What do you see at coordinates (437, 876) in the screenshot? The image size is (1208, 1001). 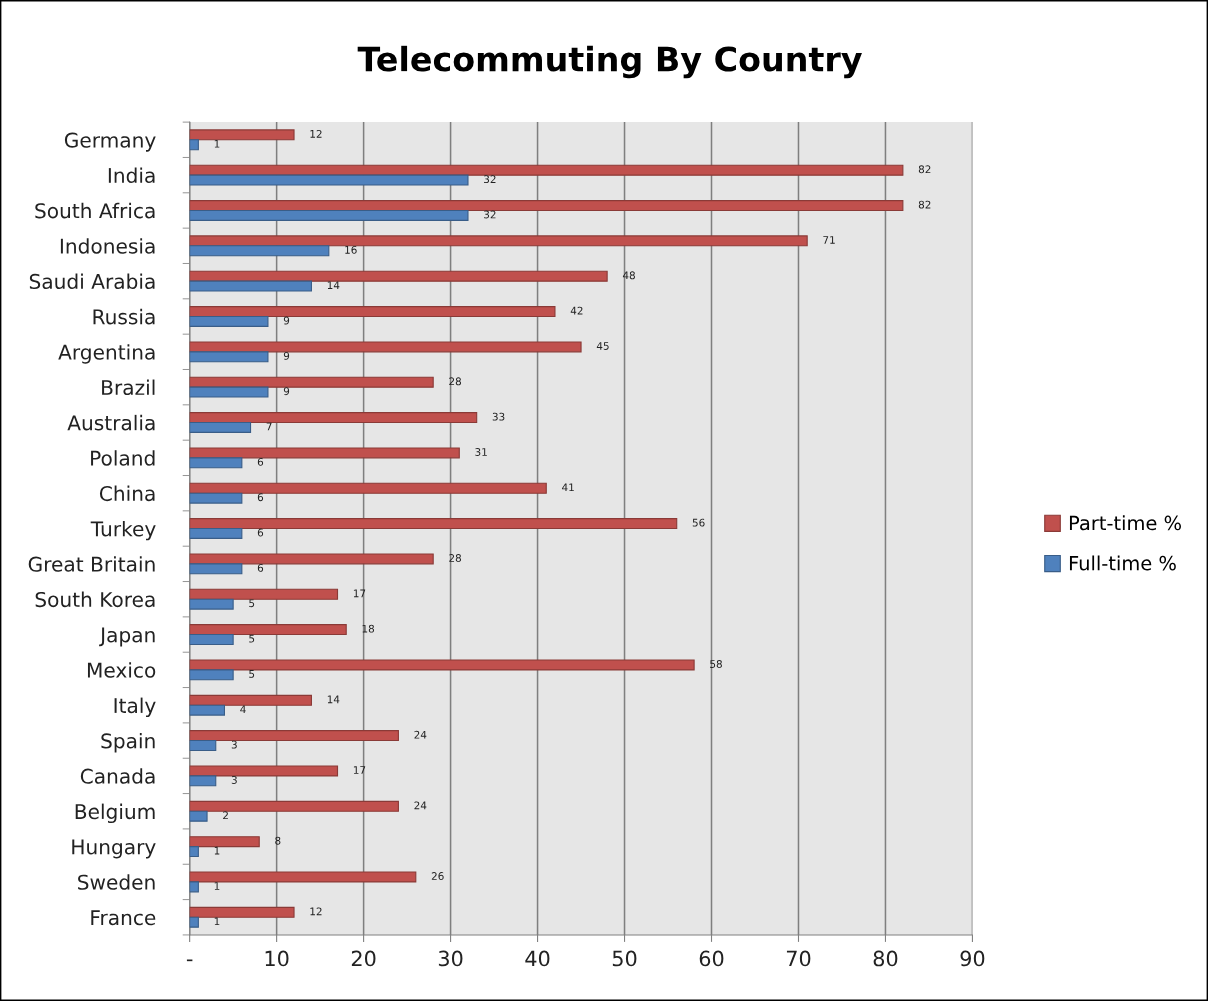 I see `data-label: 26` at bounding box center [437, 876].